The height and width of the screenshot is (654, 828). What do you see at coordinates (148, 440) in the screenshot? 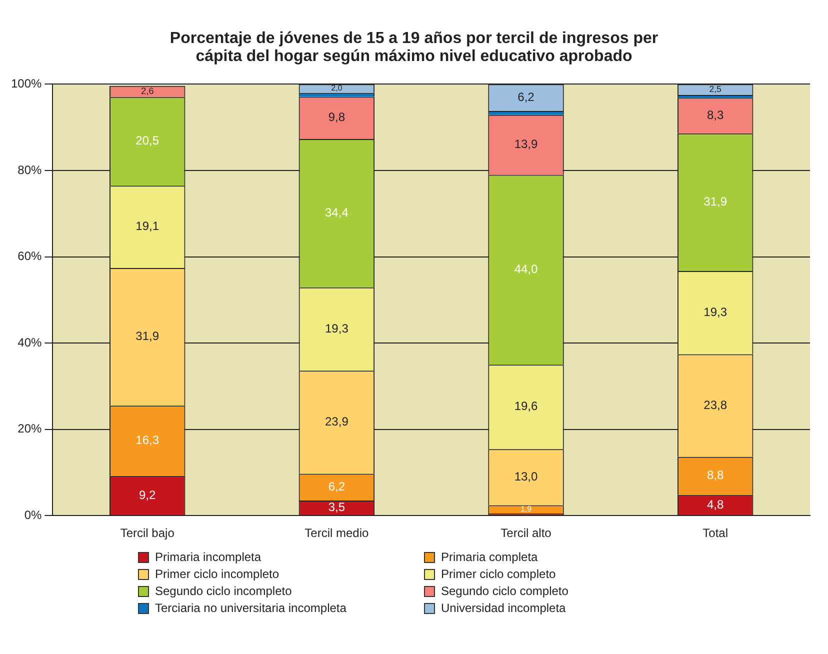
I see `data-label: 16,3` at bounding box center [148, 440].